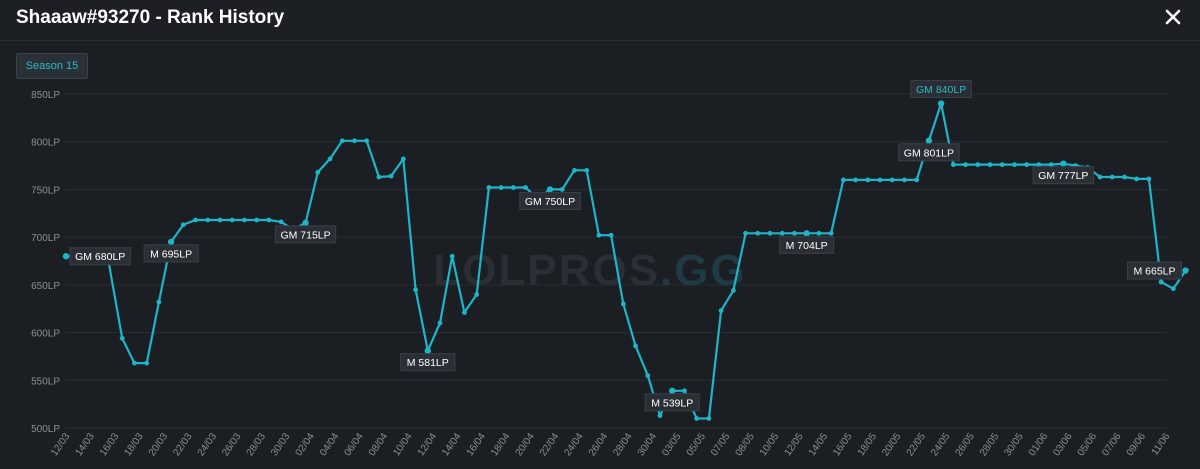 The height and width of the screenshot is (469, 1200). I want to click on watermark-suffix: .GG, so click(703, 270).